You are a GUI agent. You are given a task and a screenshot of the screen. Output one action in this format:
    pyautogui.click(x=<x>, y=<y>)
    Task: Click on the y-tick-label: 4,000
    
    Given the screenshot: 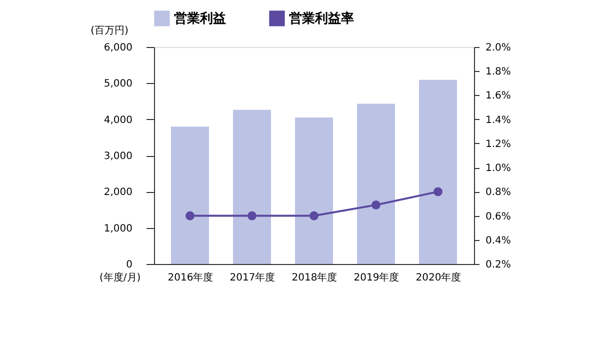 What is the action you would take?
    pyautogui.click(x=118, y=120)
    